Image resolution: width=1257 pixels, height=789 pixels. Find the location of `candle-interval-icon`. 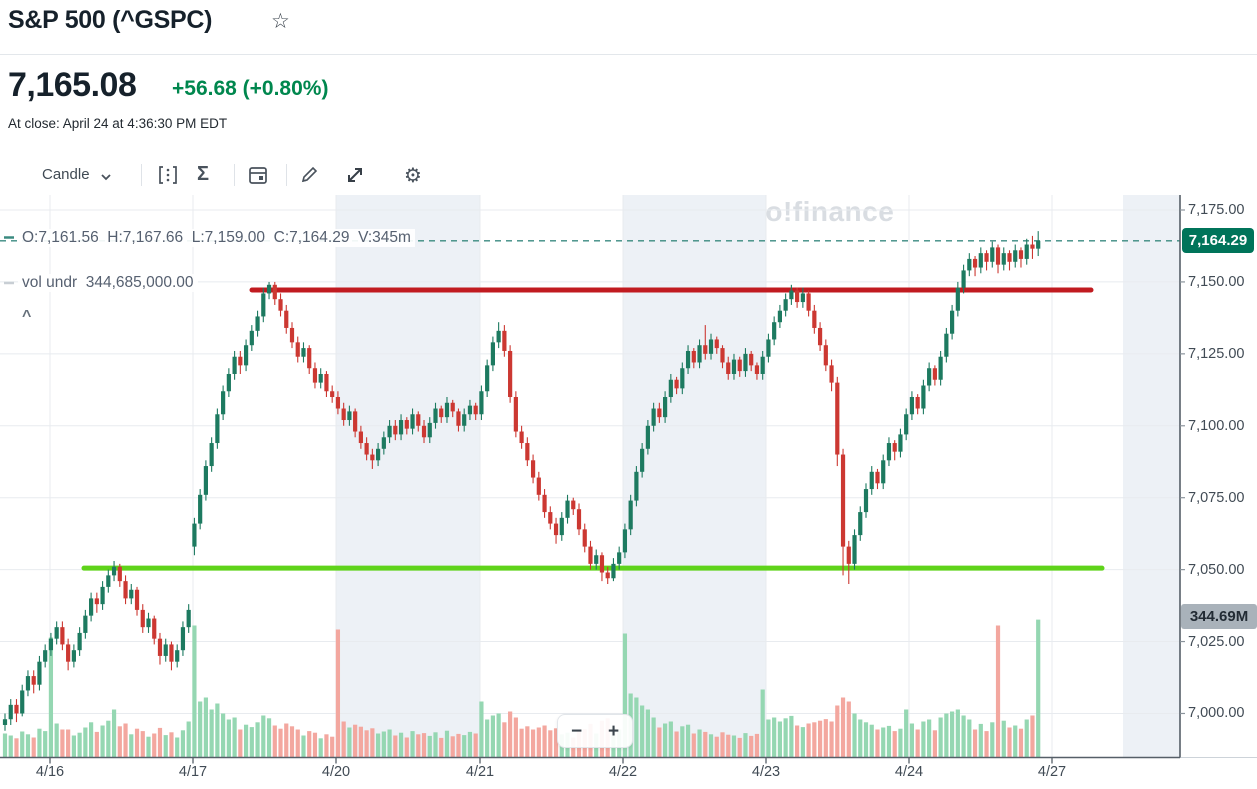

candle-interval-icon is located at coordinates (168, 175).